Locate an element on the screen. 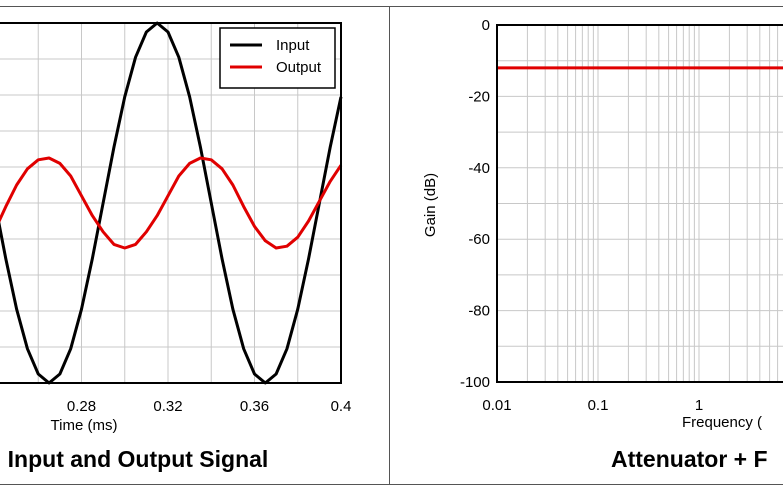  y-tick-label: -60 is located at coordinates (479, 239).